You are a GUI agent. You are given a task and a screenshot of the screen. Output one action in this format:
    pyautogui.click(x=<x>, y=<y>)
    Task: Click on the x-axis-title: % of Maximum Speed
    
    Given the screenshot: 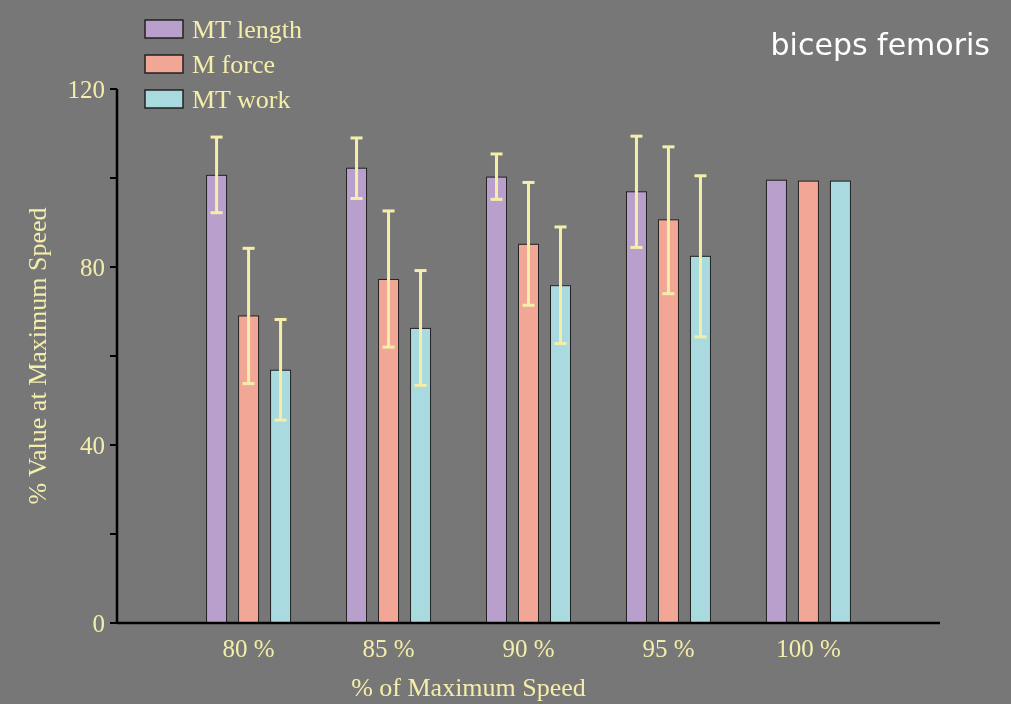 What is the action you would take?
    pyautogui.click(x=468, y=687)
    